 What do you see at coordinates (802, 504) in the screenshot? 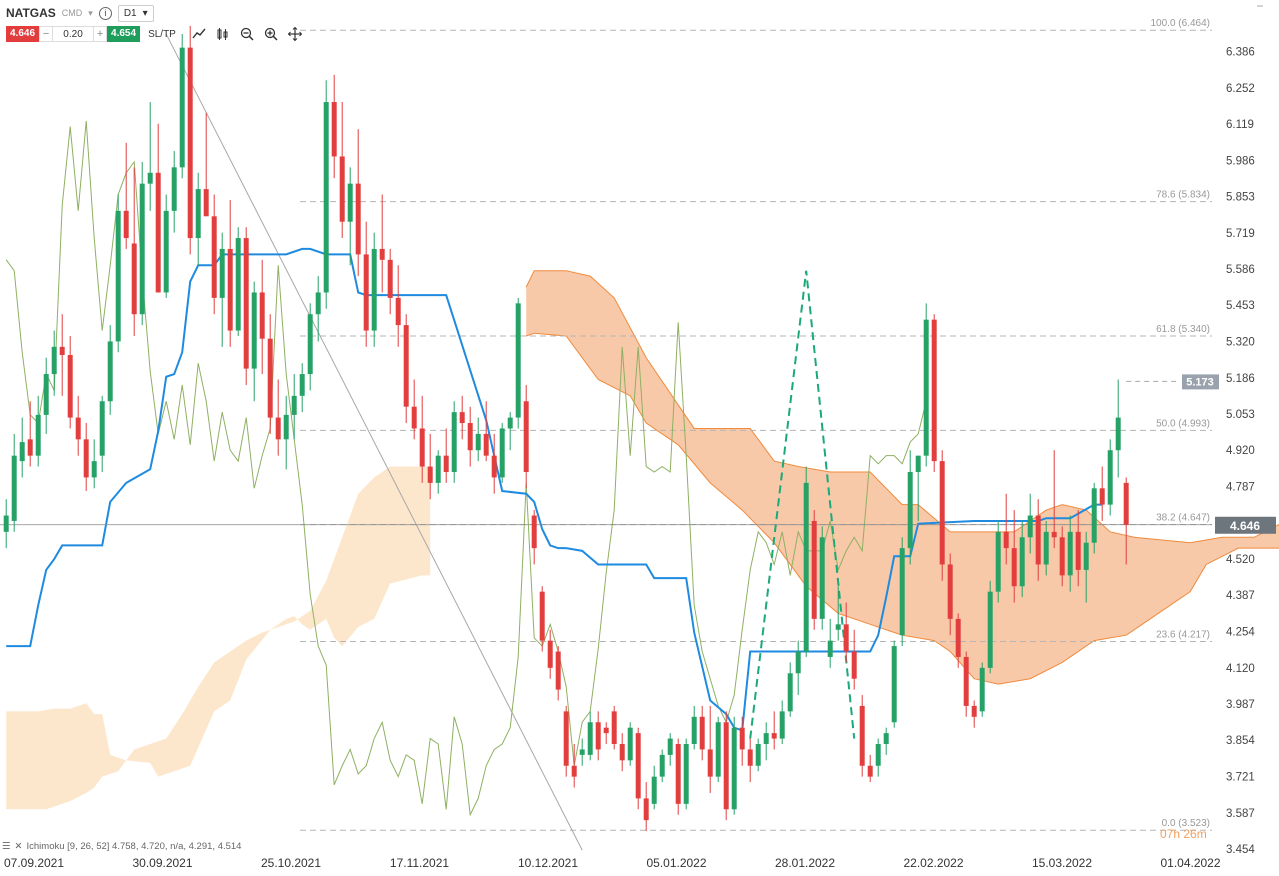
I see `pattern-line` at bounding box center [802, 504].